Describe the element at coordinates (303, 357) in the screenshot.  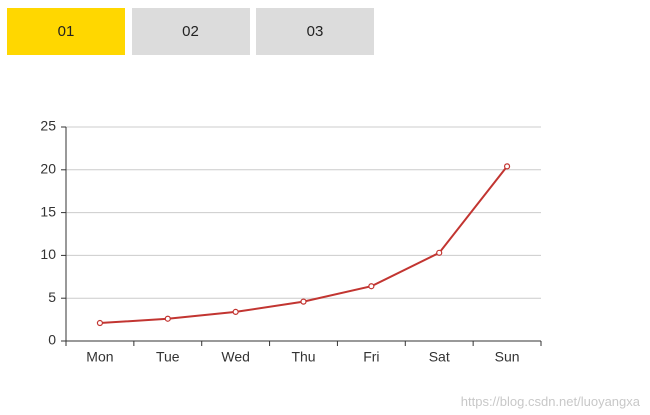
I see `x-tick-label: Thu` at that location.